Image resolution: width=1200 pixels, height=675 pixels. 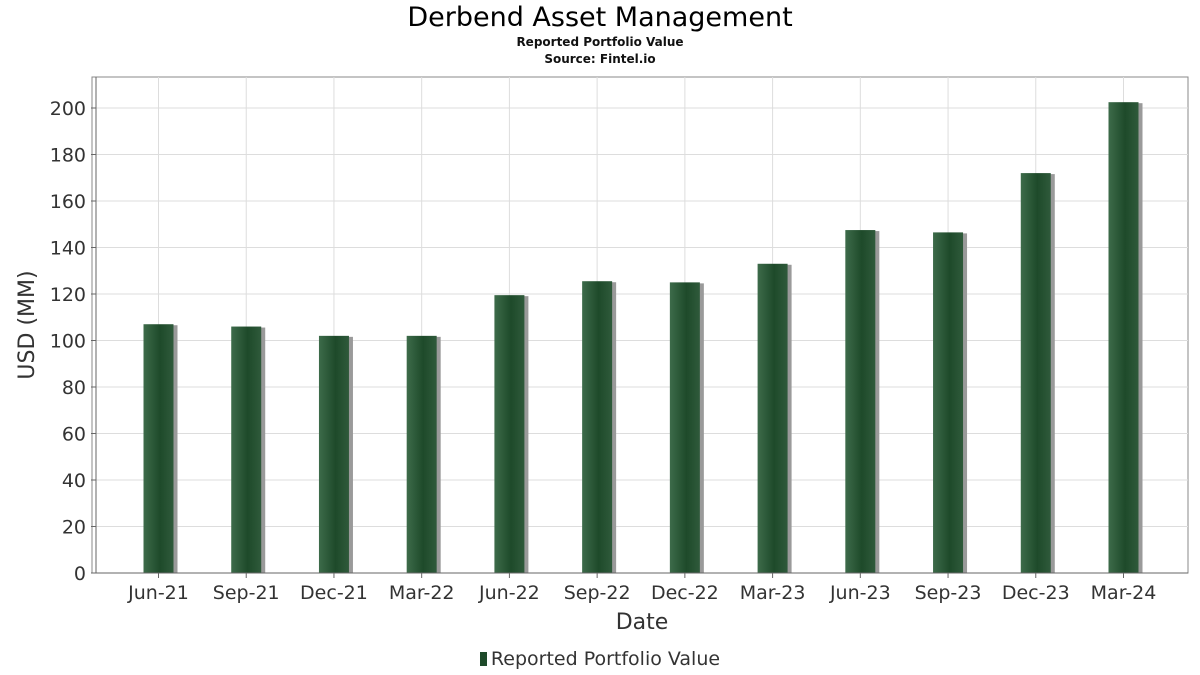 What do you see at coordinates (509, 593) in the screenshot?
I see `x-tick-label: Jun-22` at bounding box center [509, 593].